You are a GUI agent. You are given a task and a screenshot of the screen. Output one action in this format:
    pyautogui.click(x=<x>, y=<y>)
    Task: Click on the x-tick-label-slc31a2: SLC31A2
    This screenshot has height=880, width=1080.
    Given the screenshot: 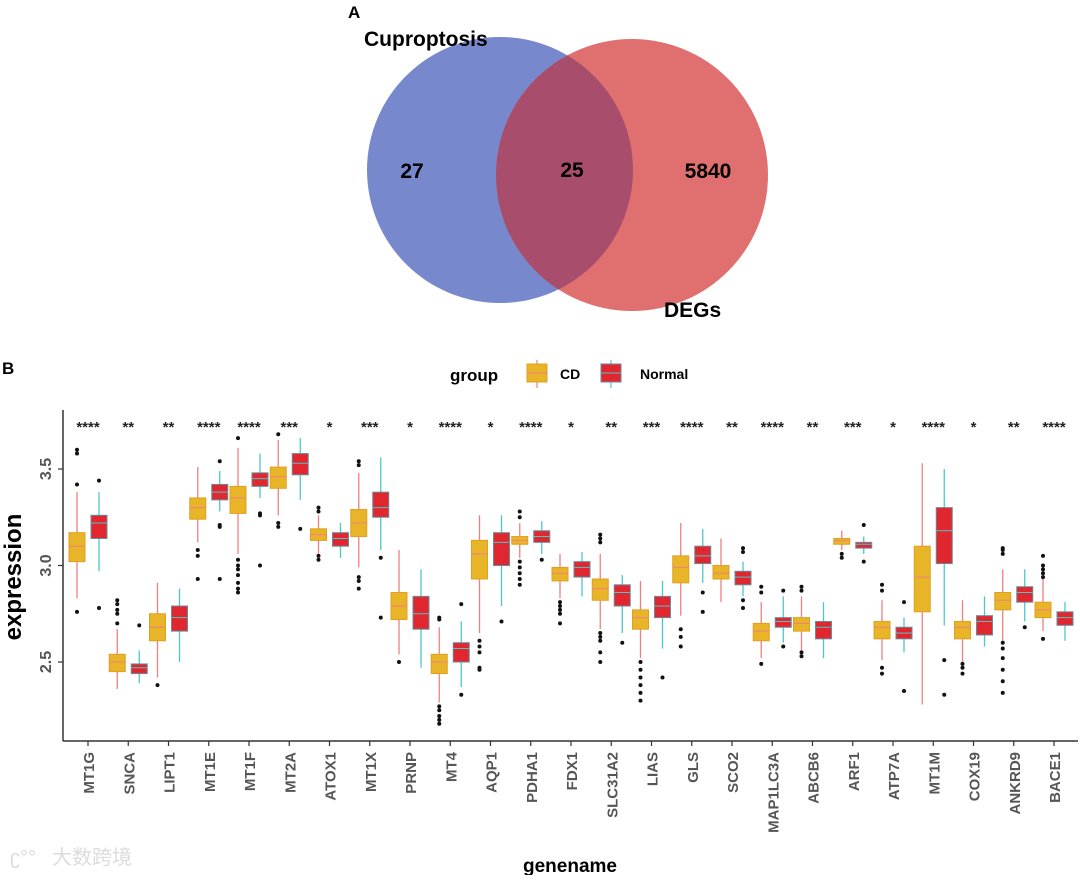 What is the action you would take?
    pyautogui.click(x=612, y=785)
    